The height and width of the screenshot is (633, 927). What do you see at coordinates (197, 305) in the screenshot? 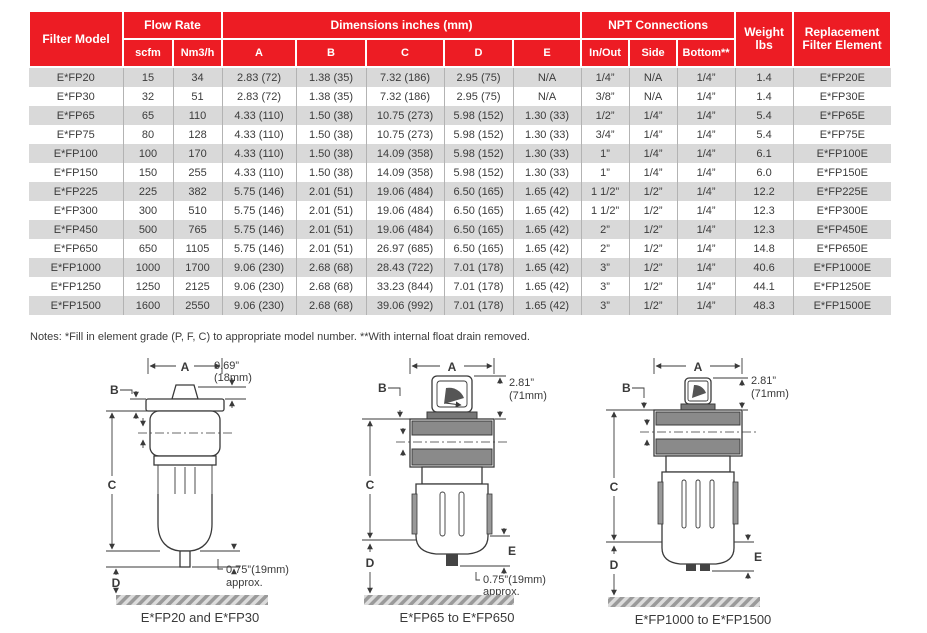
I see `table-cell: 2550` at bounding box center [197, 305].